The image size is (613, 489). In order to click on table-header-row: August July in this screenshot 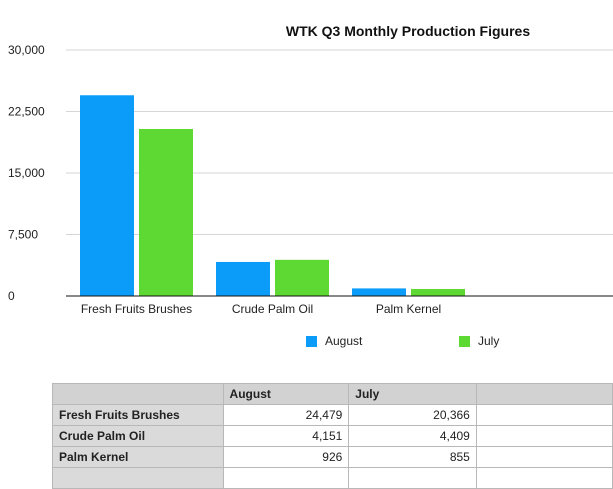, I will do `click(332, 394)`.